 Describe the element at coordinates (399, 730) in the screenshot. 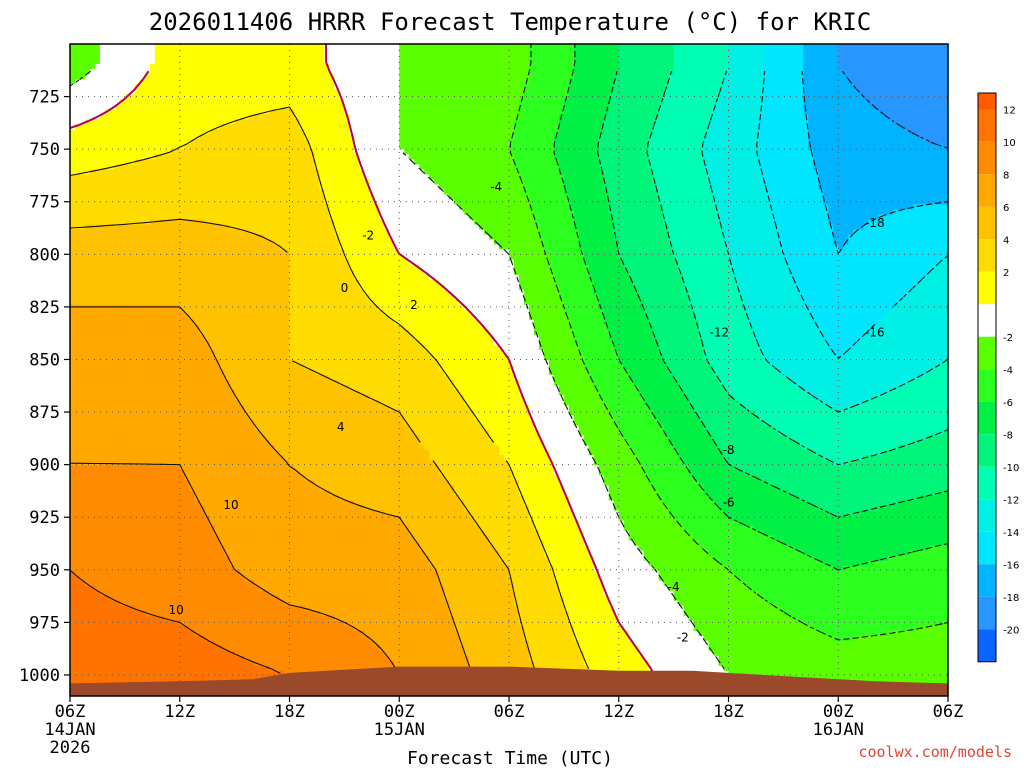

I see `x-date-label: 15JAN` at that location.